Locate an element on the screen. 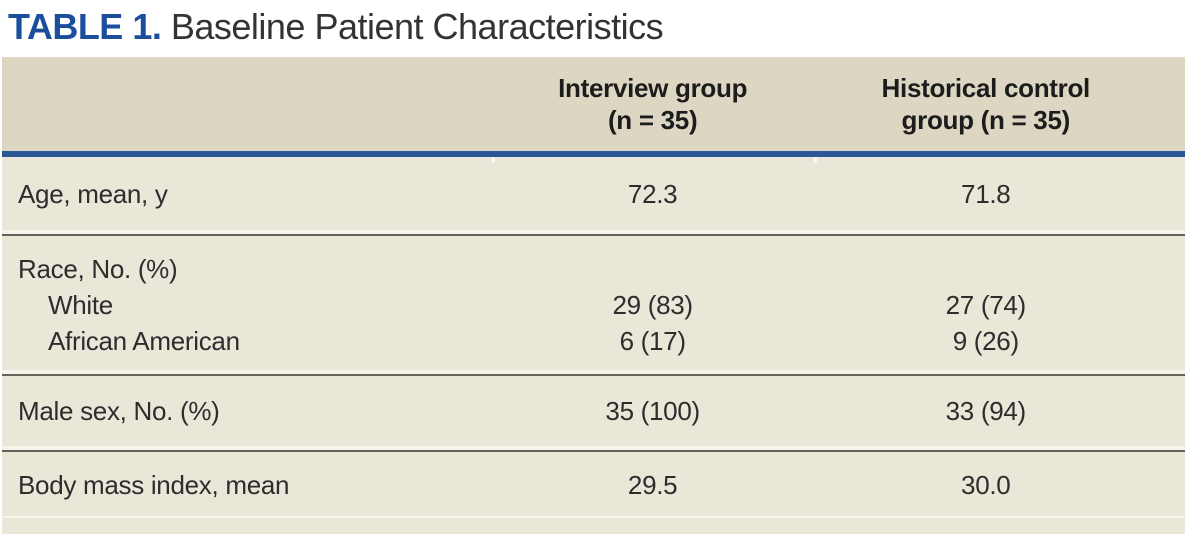 The height and width of the screenshot is (534, 1189). table-title-label: TABLE 1. is located at coordinates (85, 26).